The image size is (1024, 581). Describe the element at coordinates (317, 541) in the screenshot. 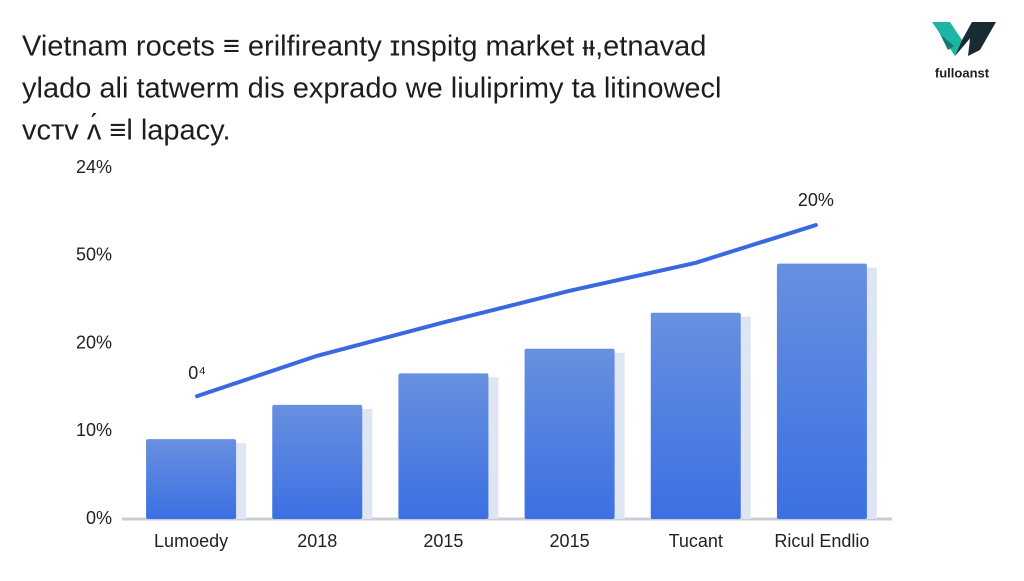

I see `x-tick-label: 2018` at that location.